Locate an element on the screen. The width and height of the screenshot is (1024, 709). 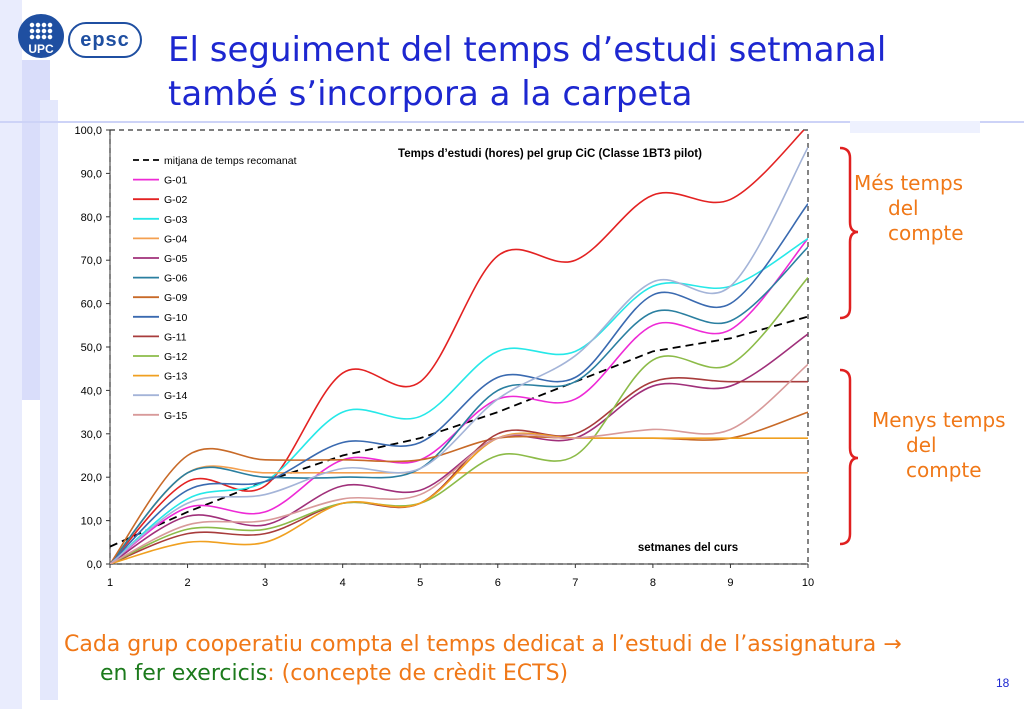
x-tick-label: 1 is located at coordinates (110, 583).